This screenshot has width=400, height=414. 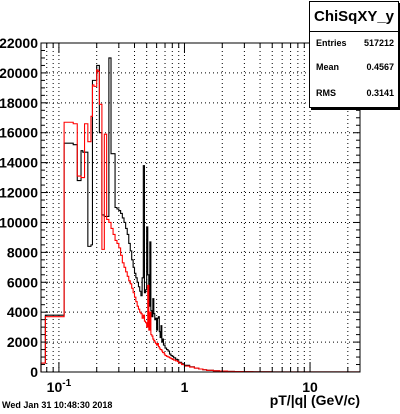 I want to click on y-tick-label: 0, so click(x=34, y=372).